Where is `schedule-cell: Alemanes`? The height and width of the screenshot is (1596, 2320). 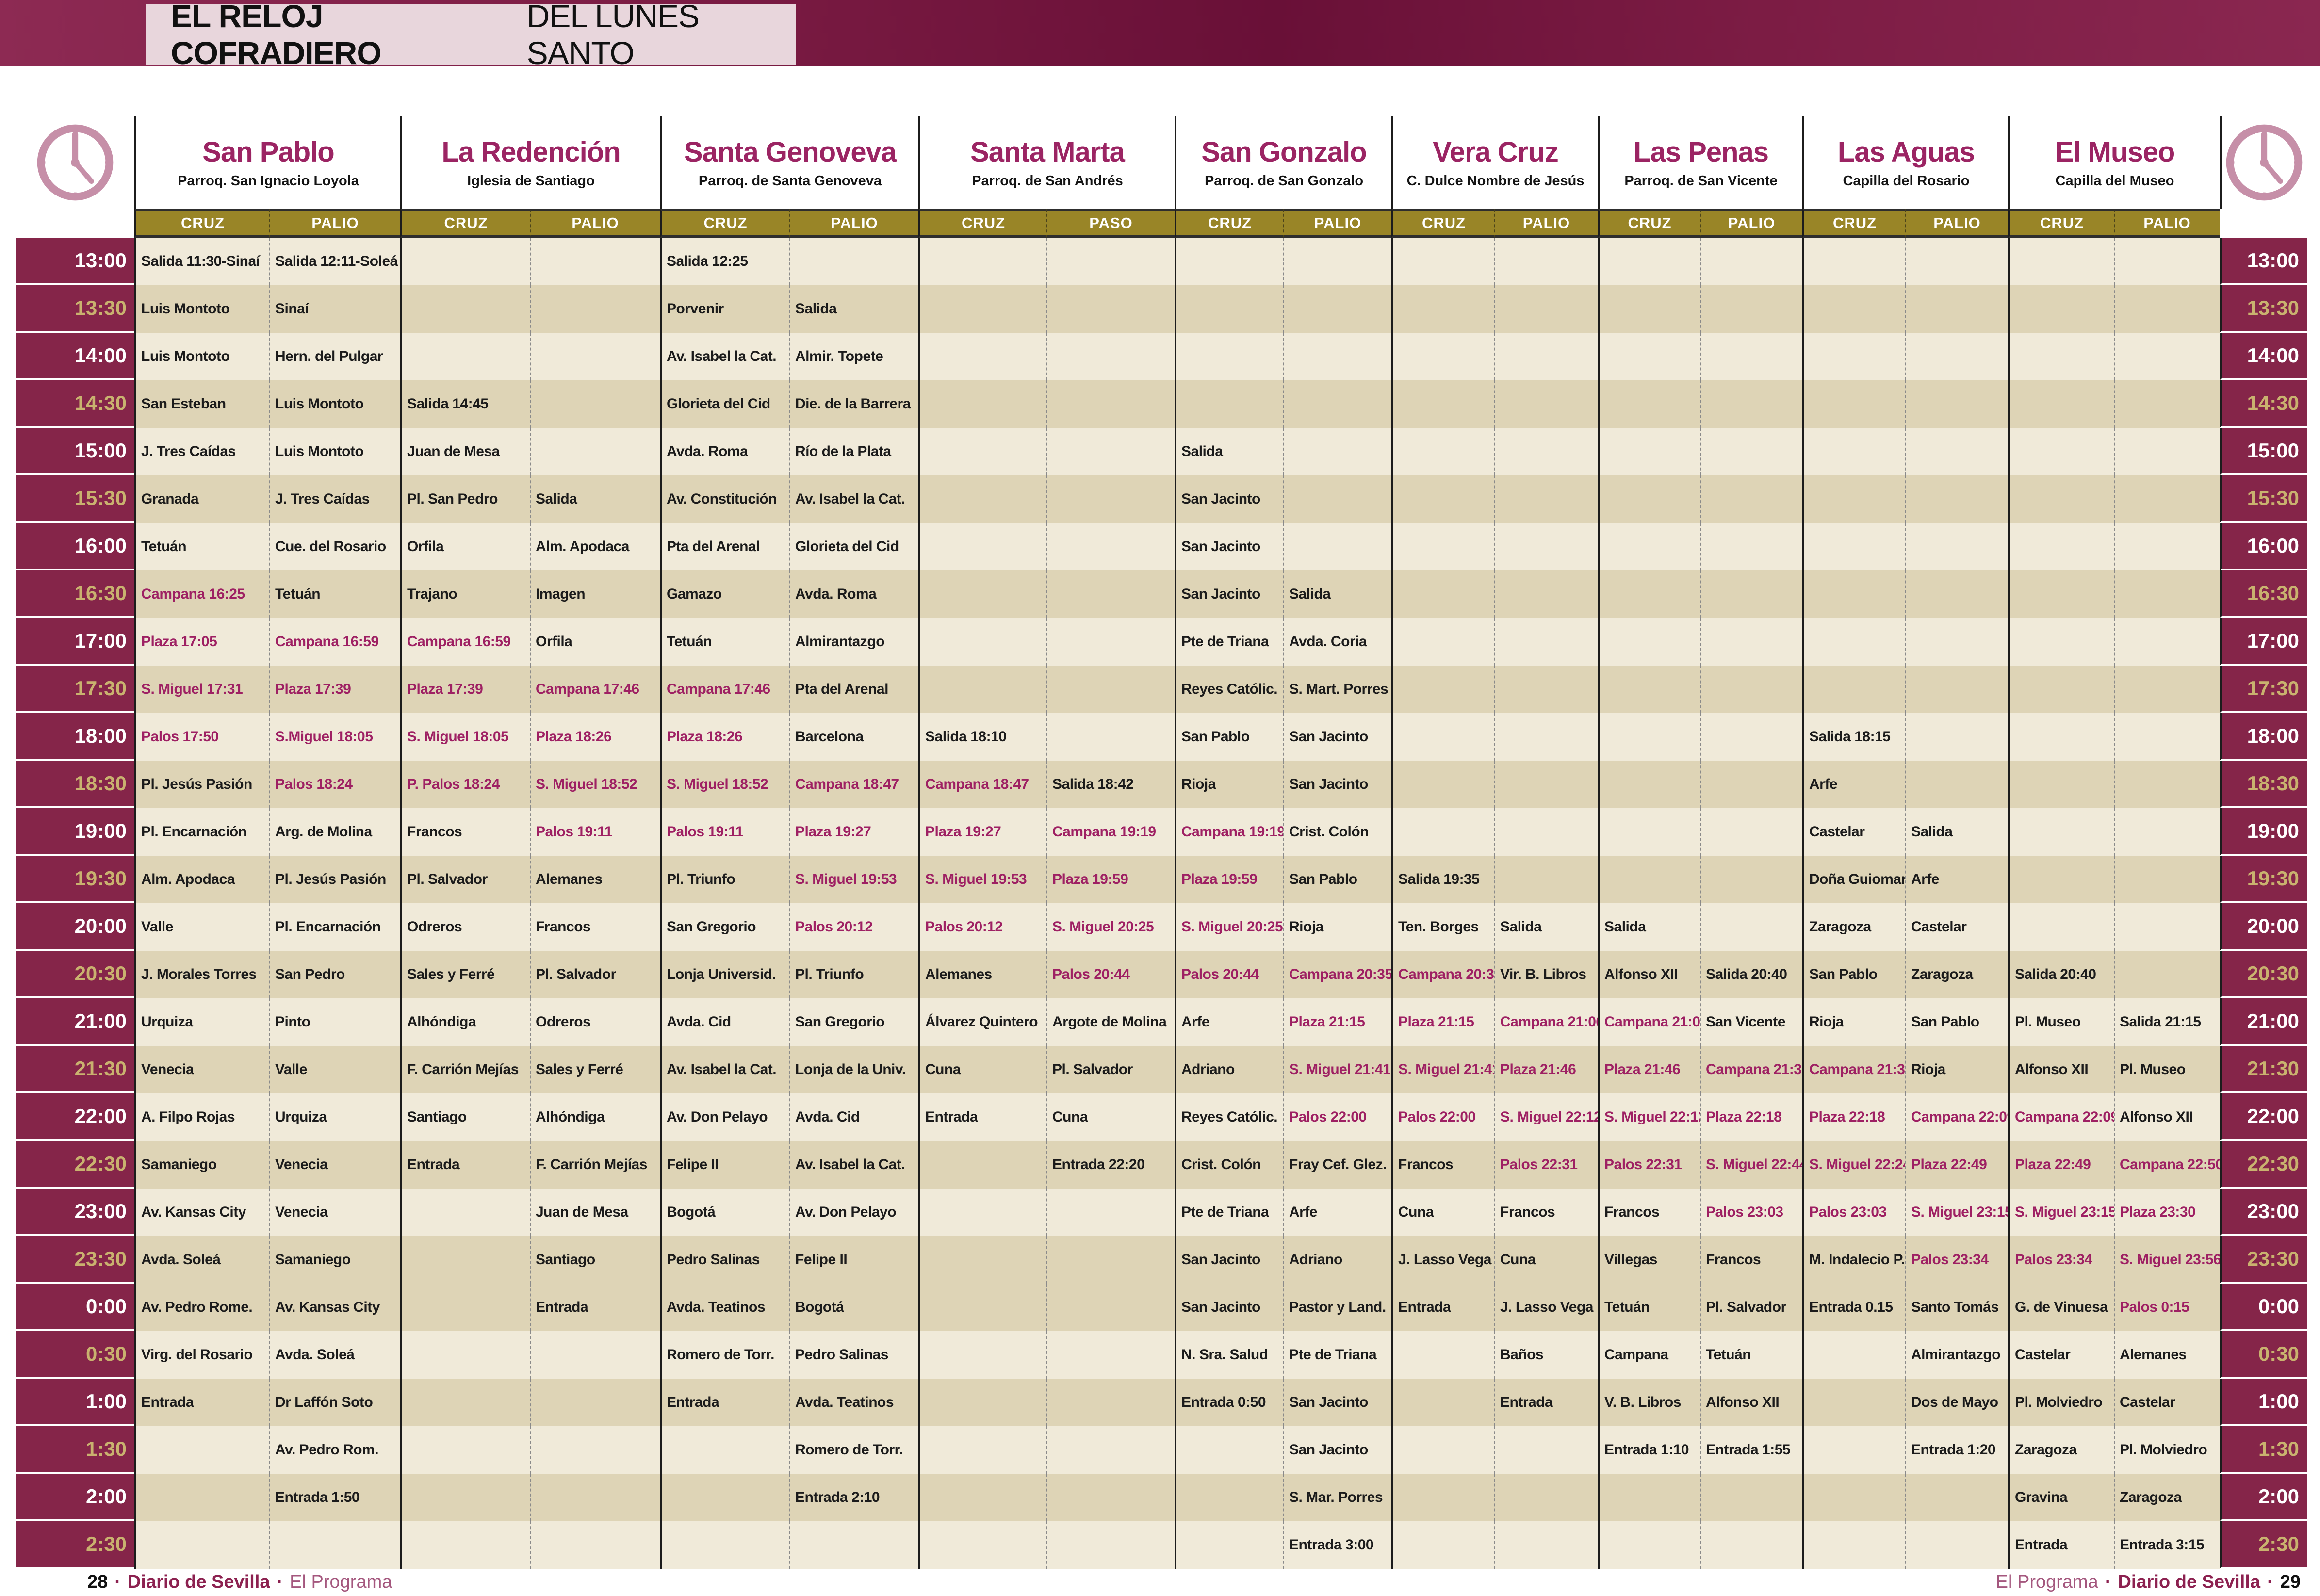 schedule-cell: Alemanes is located at coordinates (2167, 1355).